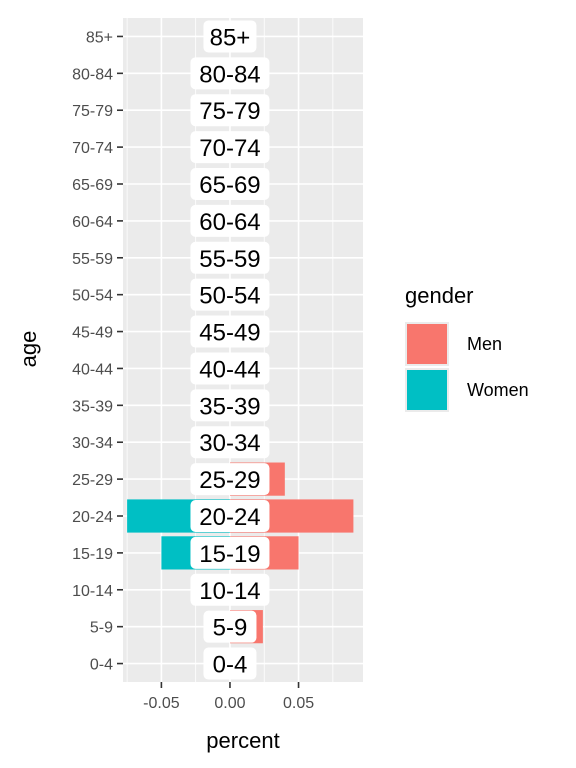 The height and width of the screenshot is (768, 576). What do you see at coordinates (92, 259) in the screenshot?
I see `y-tick-label: 55-59` at bounding box center [92, 259].